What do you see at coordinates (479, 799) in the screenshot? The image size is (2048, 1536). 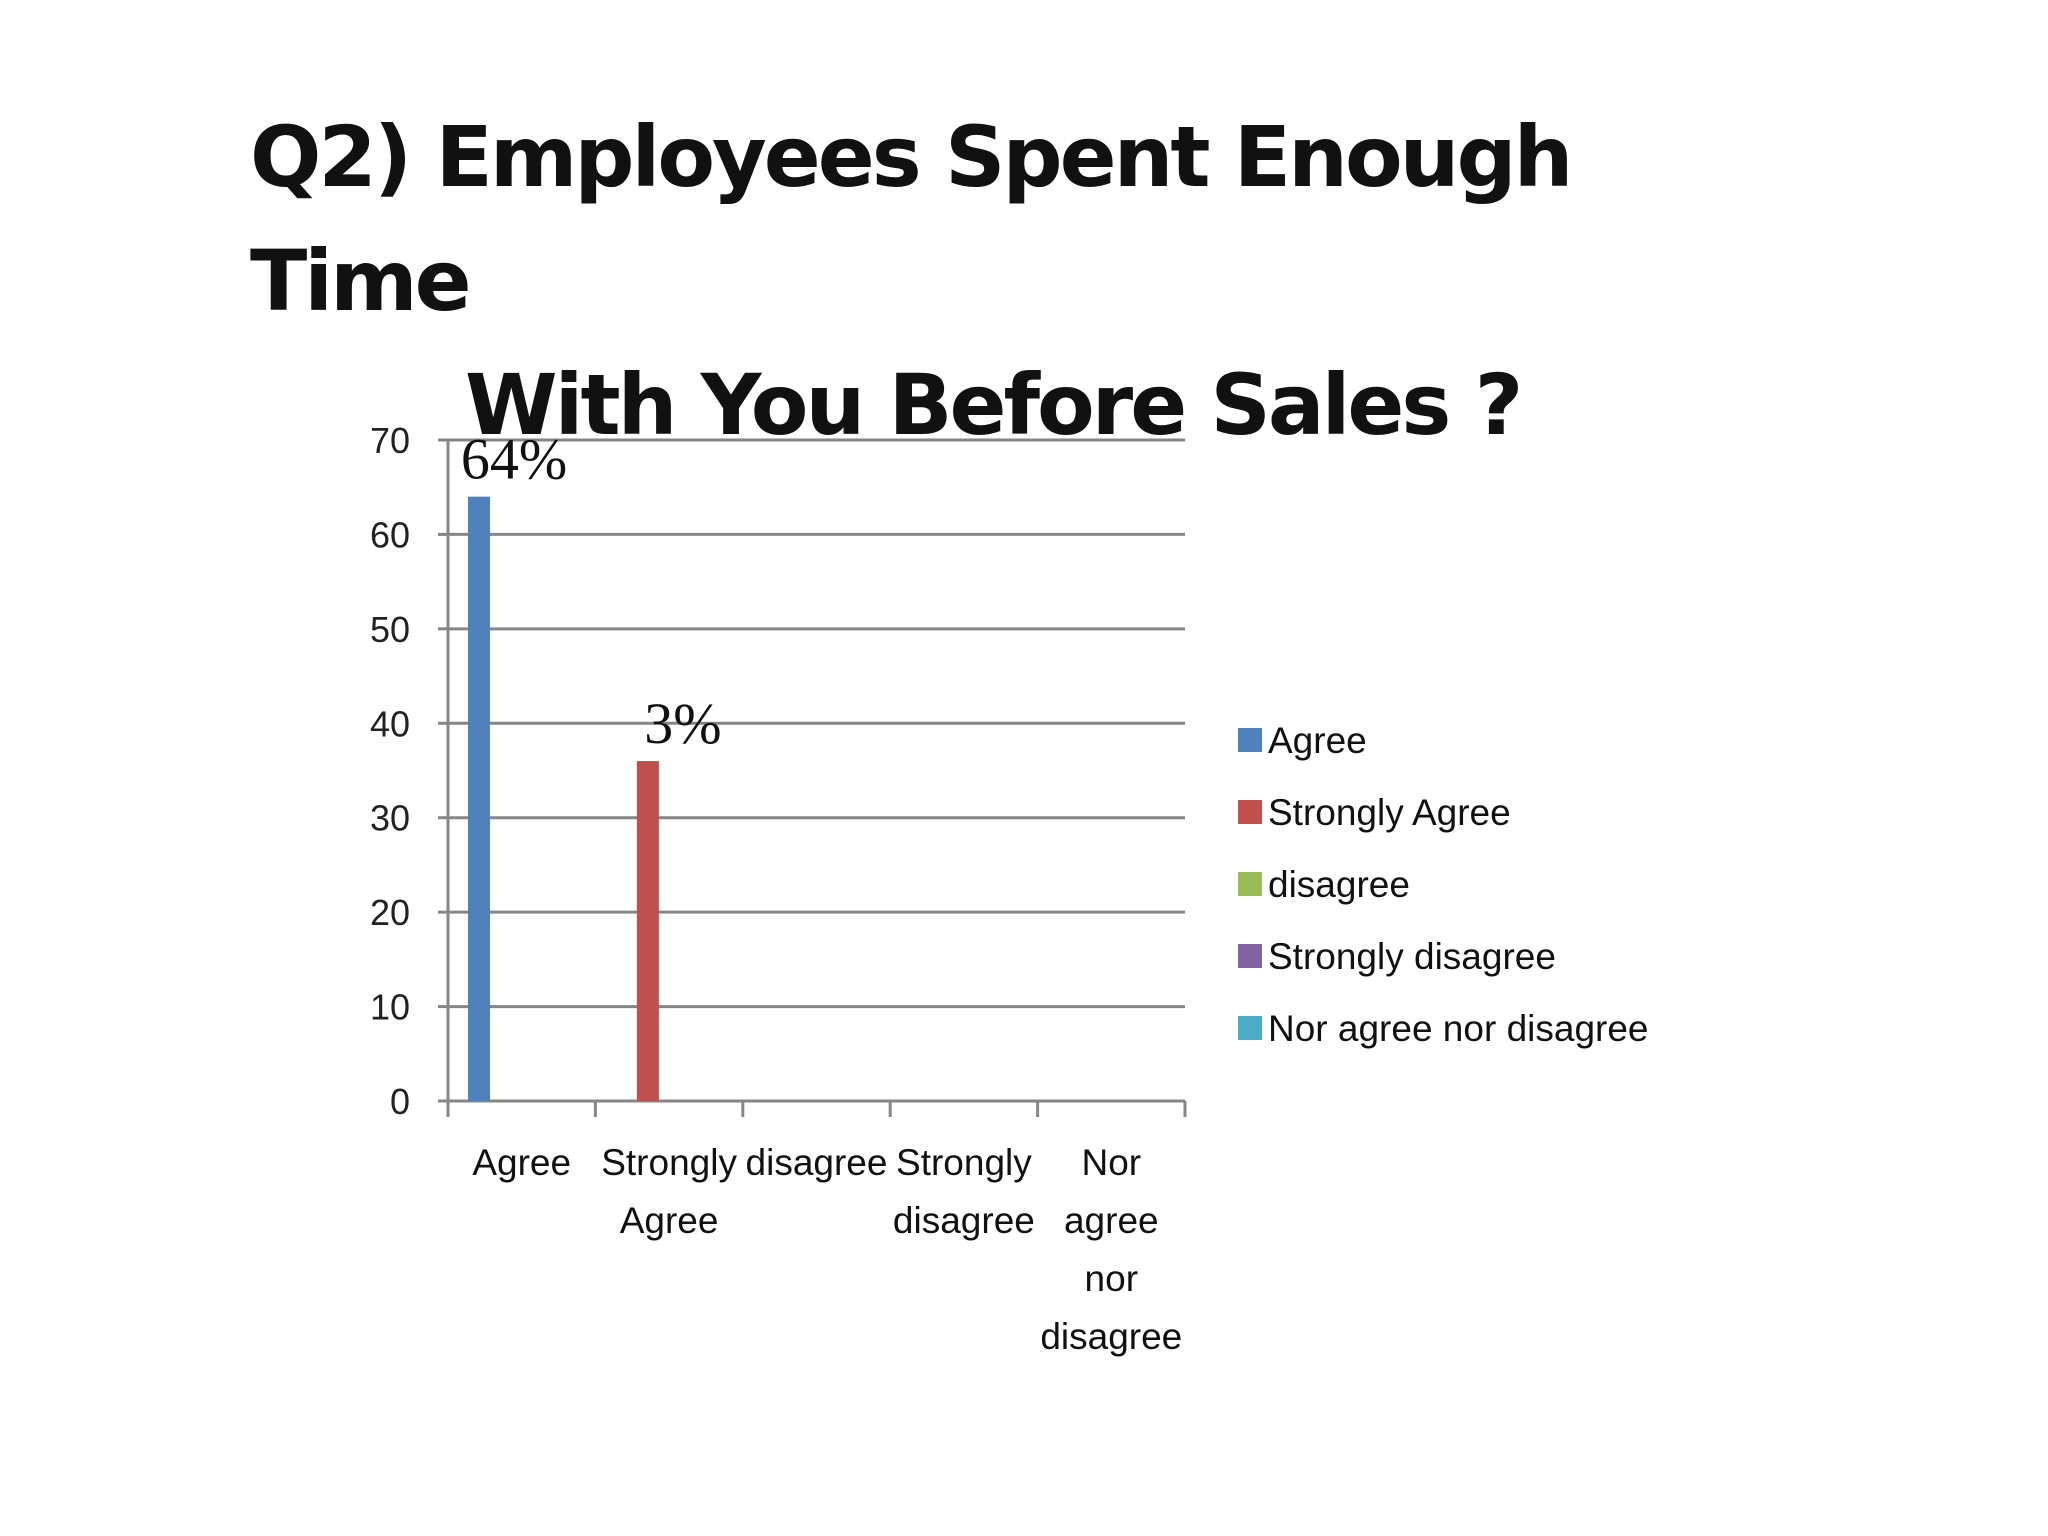 I see `bar-agree` at bounding box center [479, 799].